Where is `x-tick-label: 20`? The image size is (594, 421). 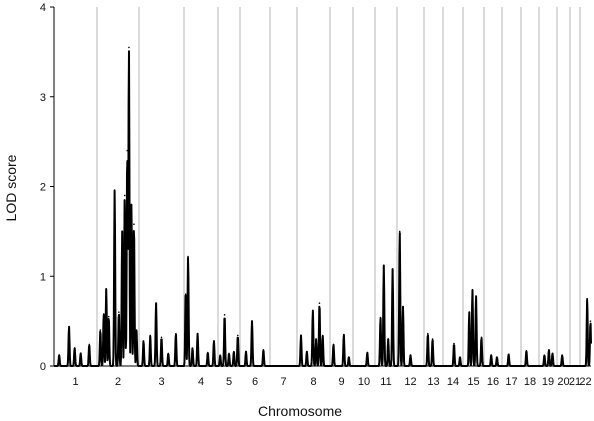 x-tick-label: 20 is located at coordinates (563, 382).